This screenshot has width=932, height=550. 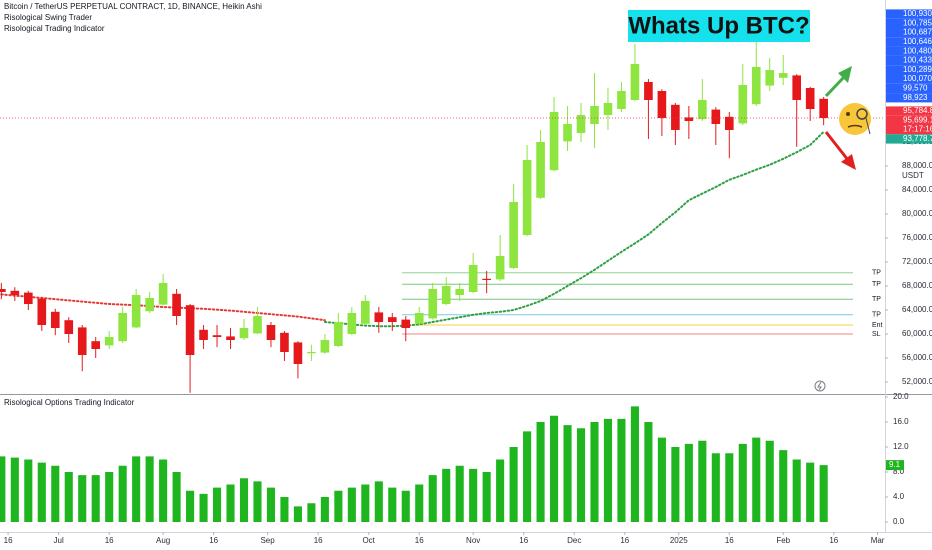 I want to click on currency-label: USDT, so click(x=913, y=175).